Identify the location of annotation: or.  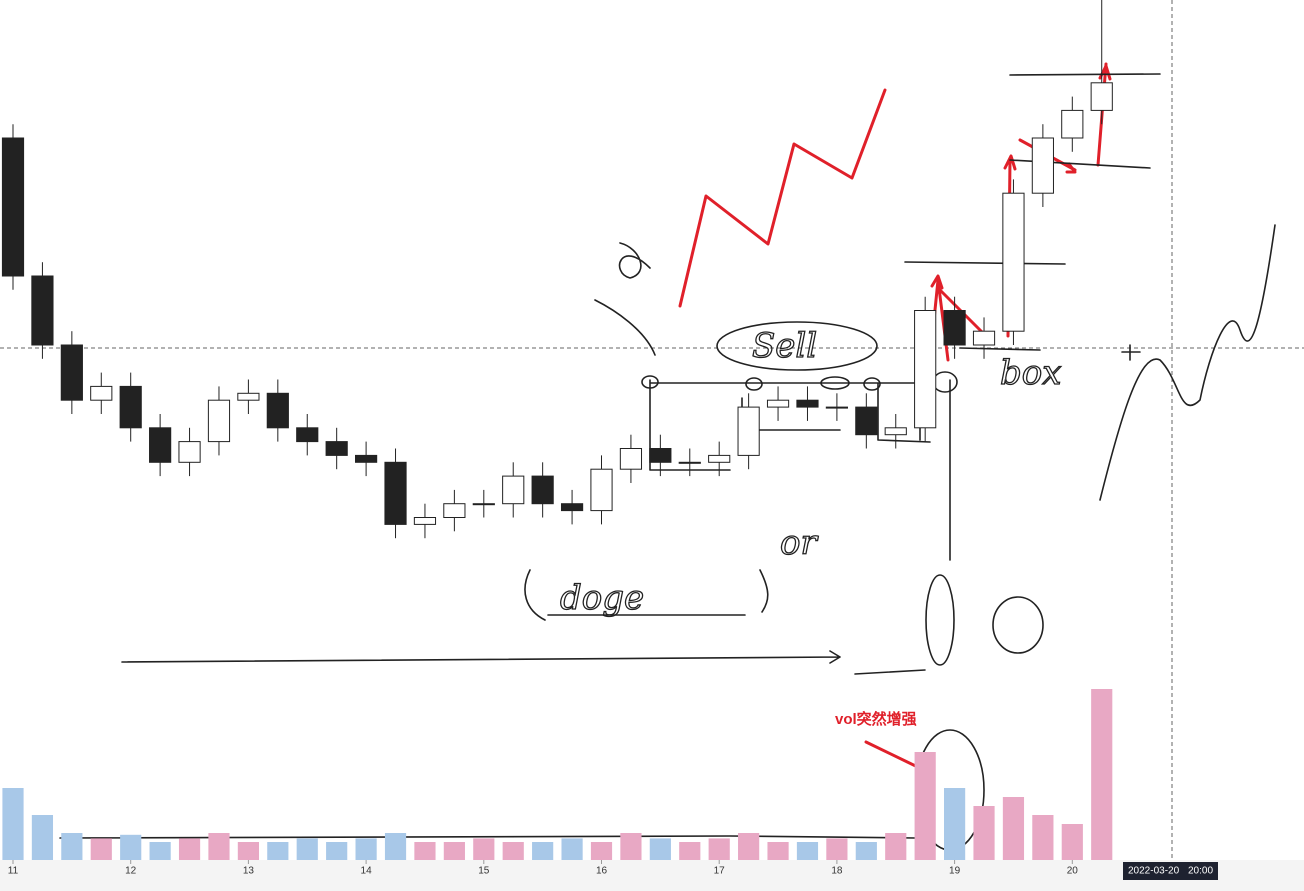
(799, 543).